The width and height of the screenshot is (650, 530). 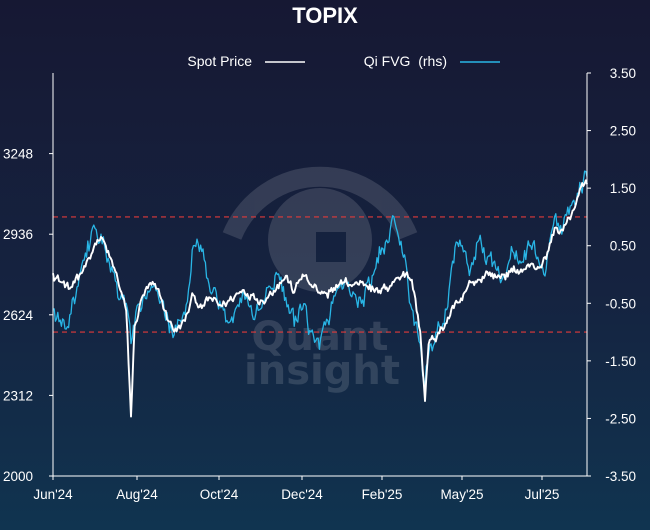 What do you see at coordinates (542, 494) in the screenshot?
I see `x-tick-label-6: Jul'25` at bounding box center [542, 494].